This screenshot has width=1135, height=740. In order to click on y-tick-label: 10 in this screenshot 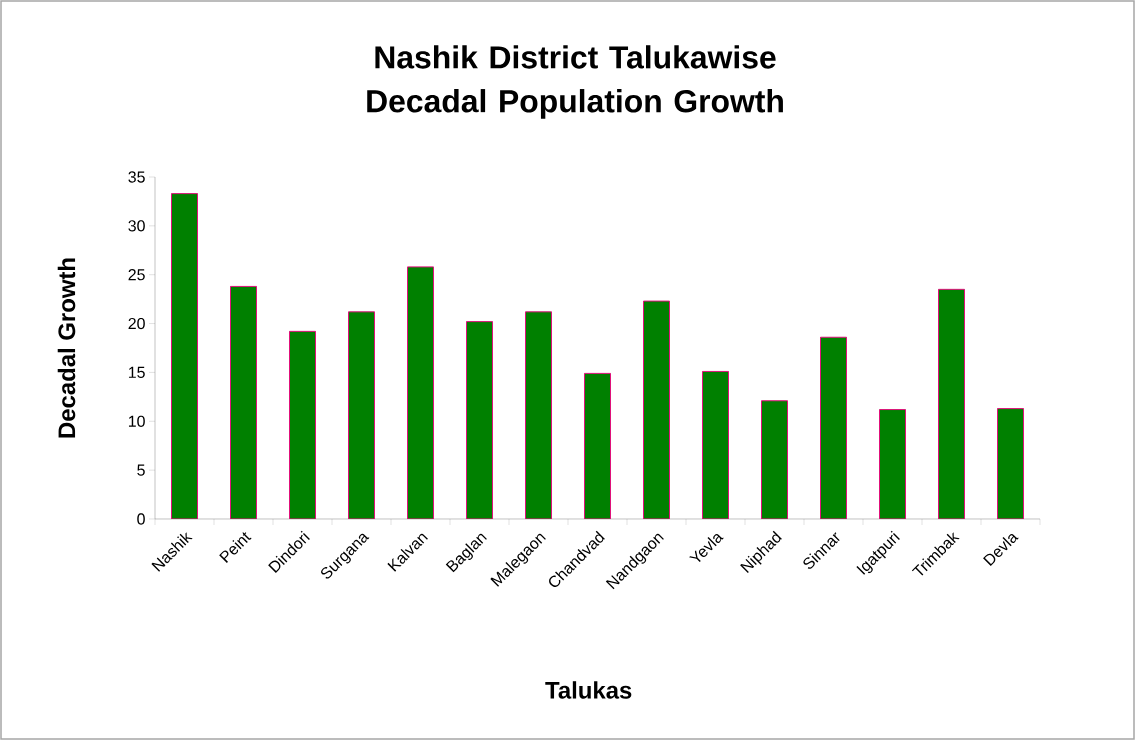, I will do `click(136, 421)`.